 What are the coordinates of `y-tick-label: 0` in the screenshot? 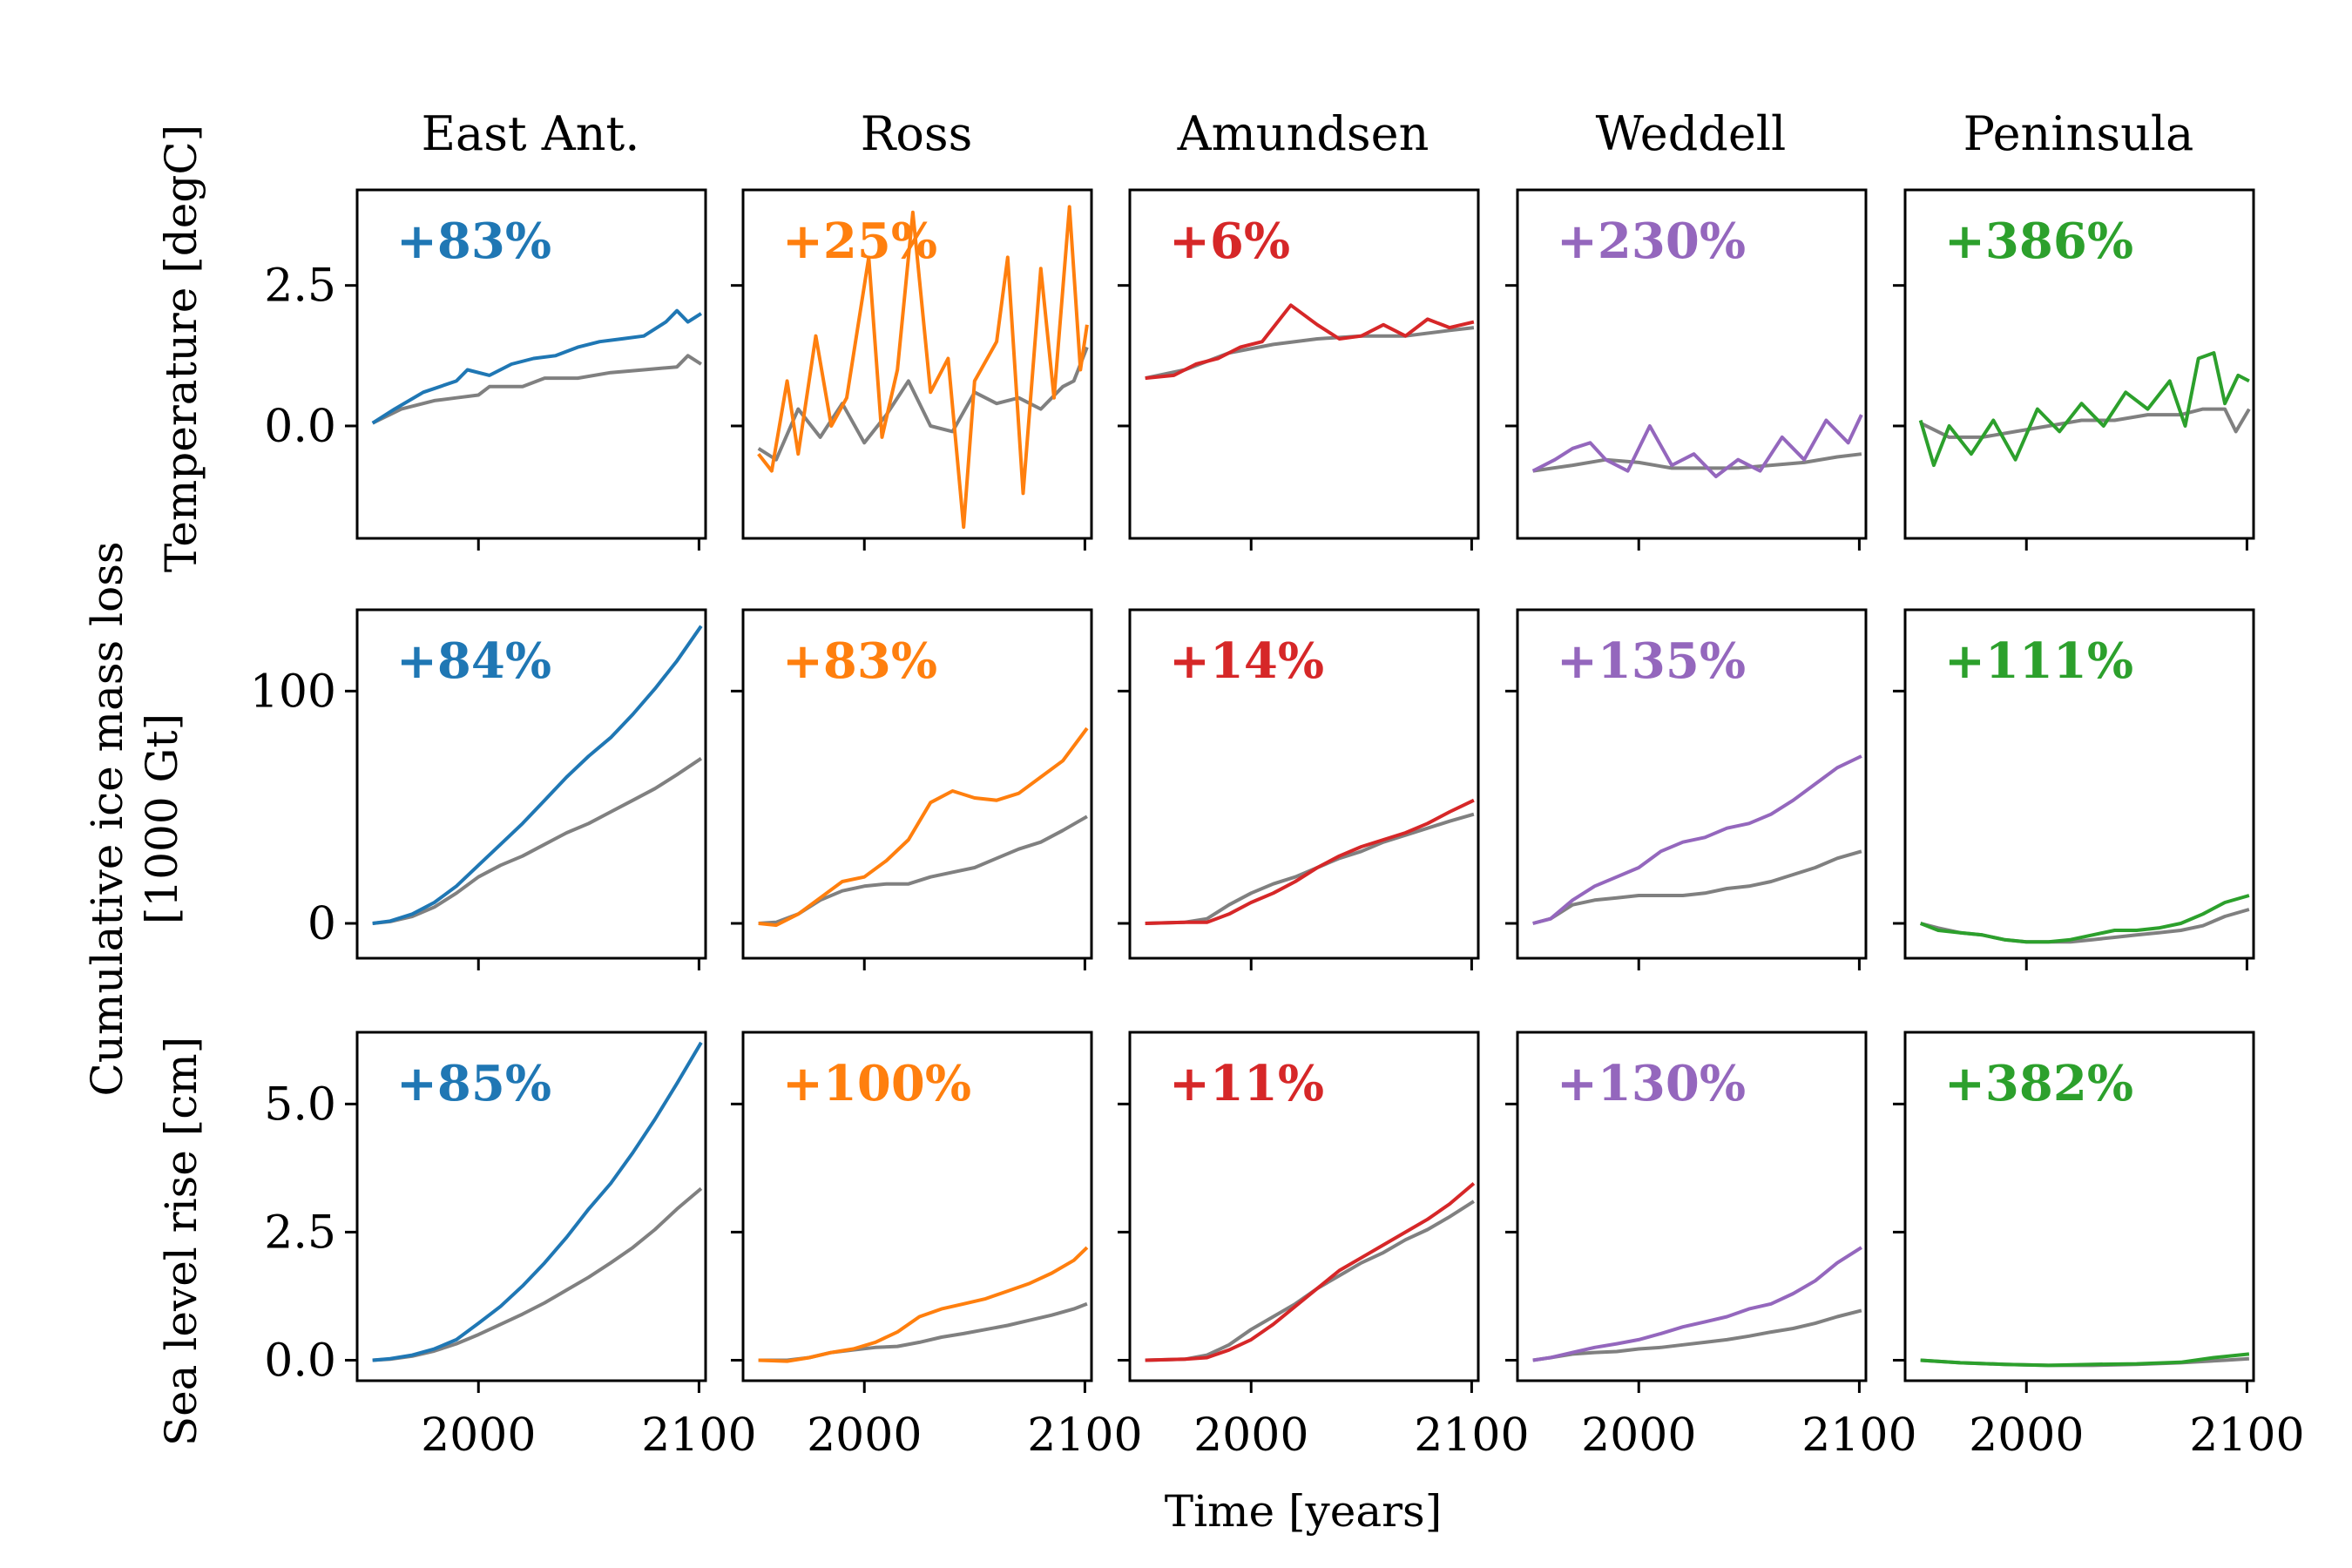 It's located at (322, 924).